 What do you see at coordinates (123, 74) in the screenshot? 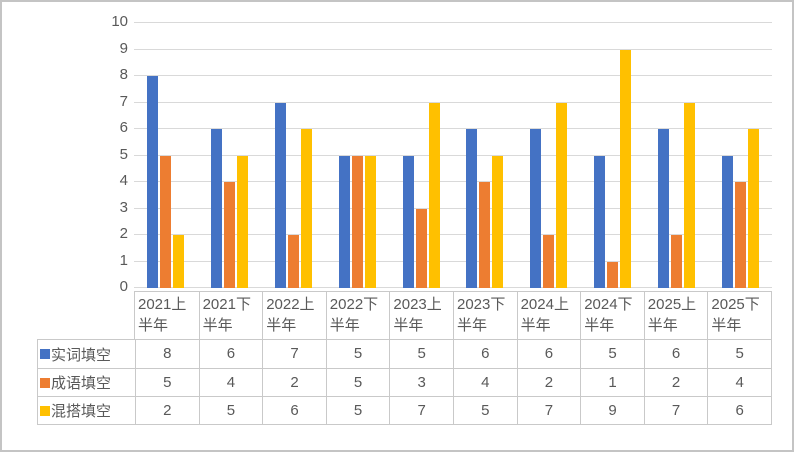
I see `y-tick-label: 8` at bounding box center [123, 74].